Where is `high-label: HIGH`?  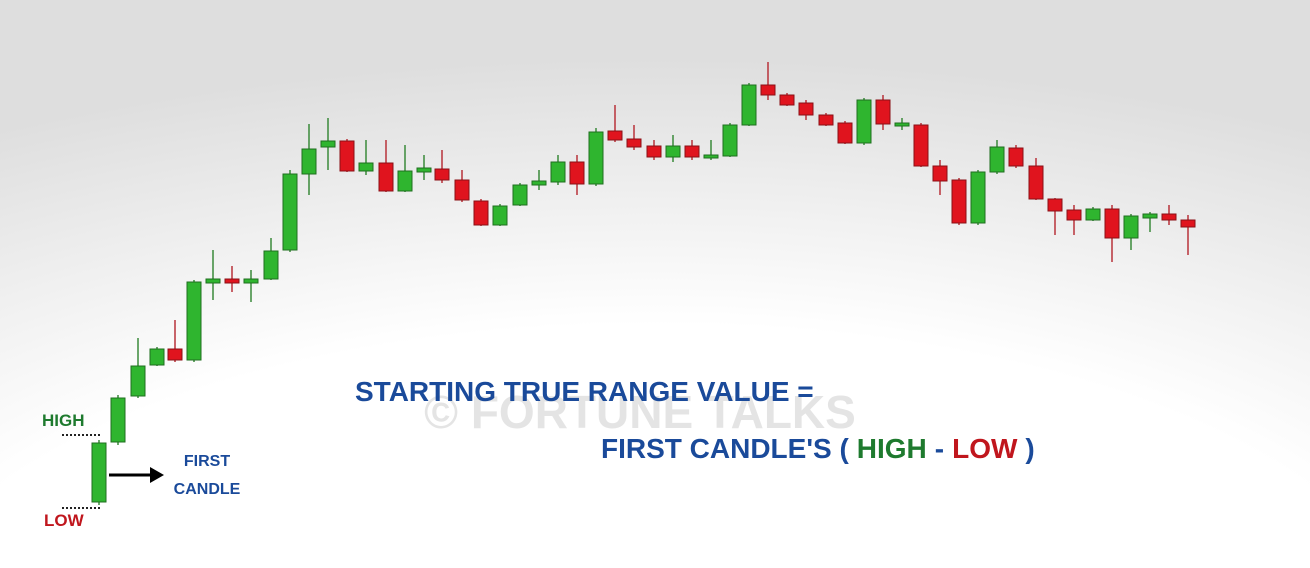
high-label: HIGH is located at coordinates (63, 420).